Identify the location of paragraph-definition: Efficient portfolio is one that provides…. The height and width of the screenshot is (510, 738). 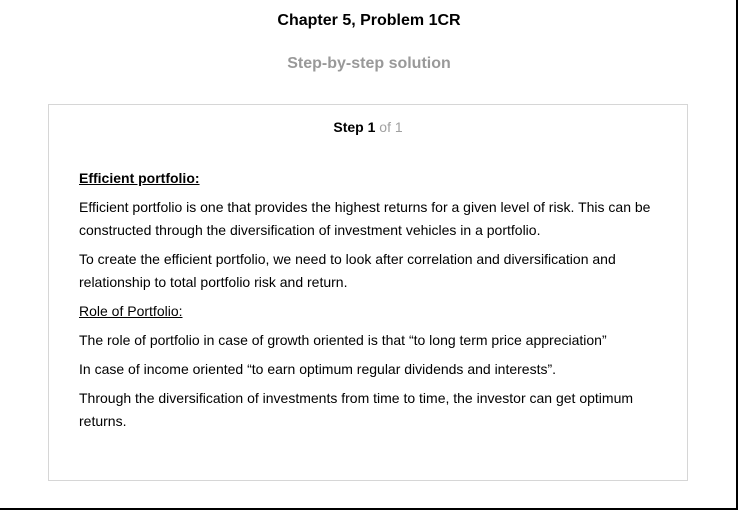
(365, 218).